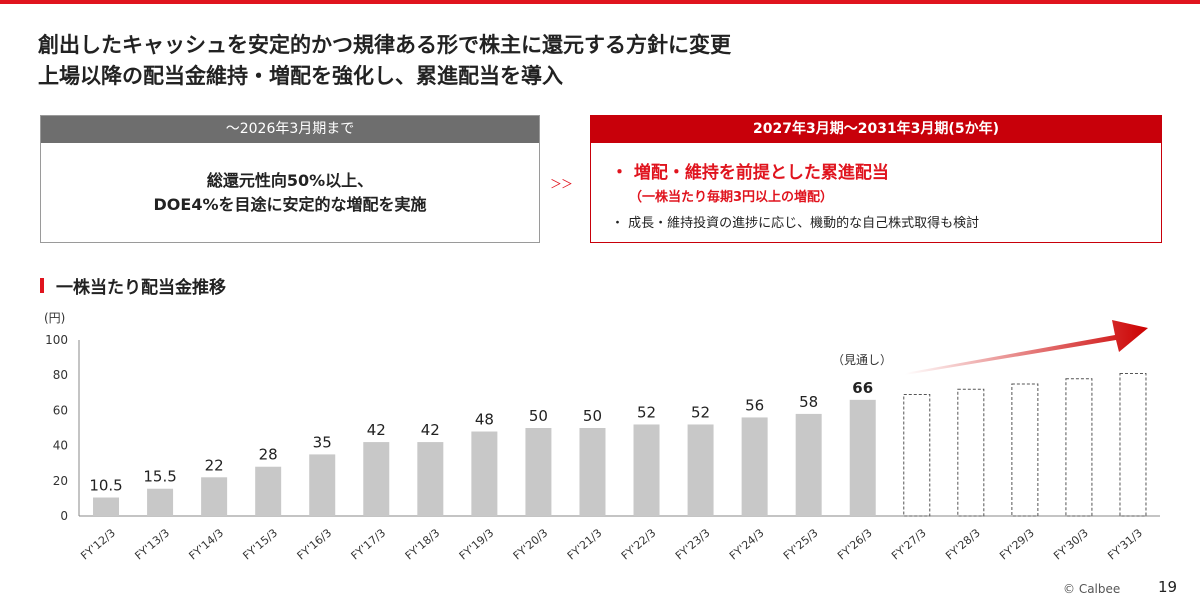 This screenshot has width=1200, height=611. I want to click on policy-before-line-1: 総還元性向50%以上、, so click(290, 180).